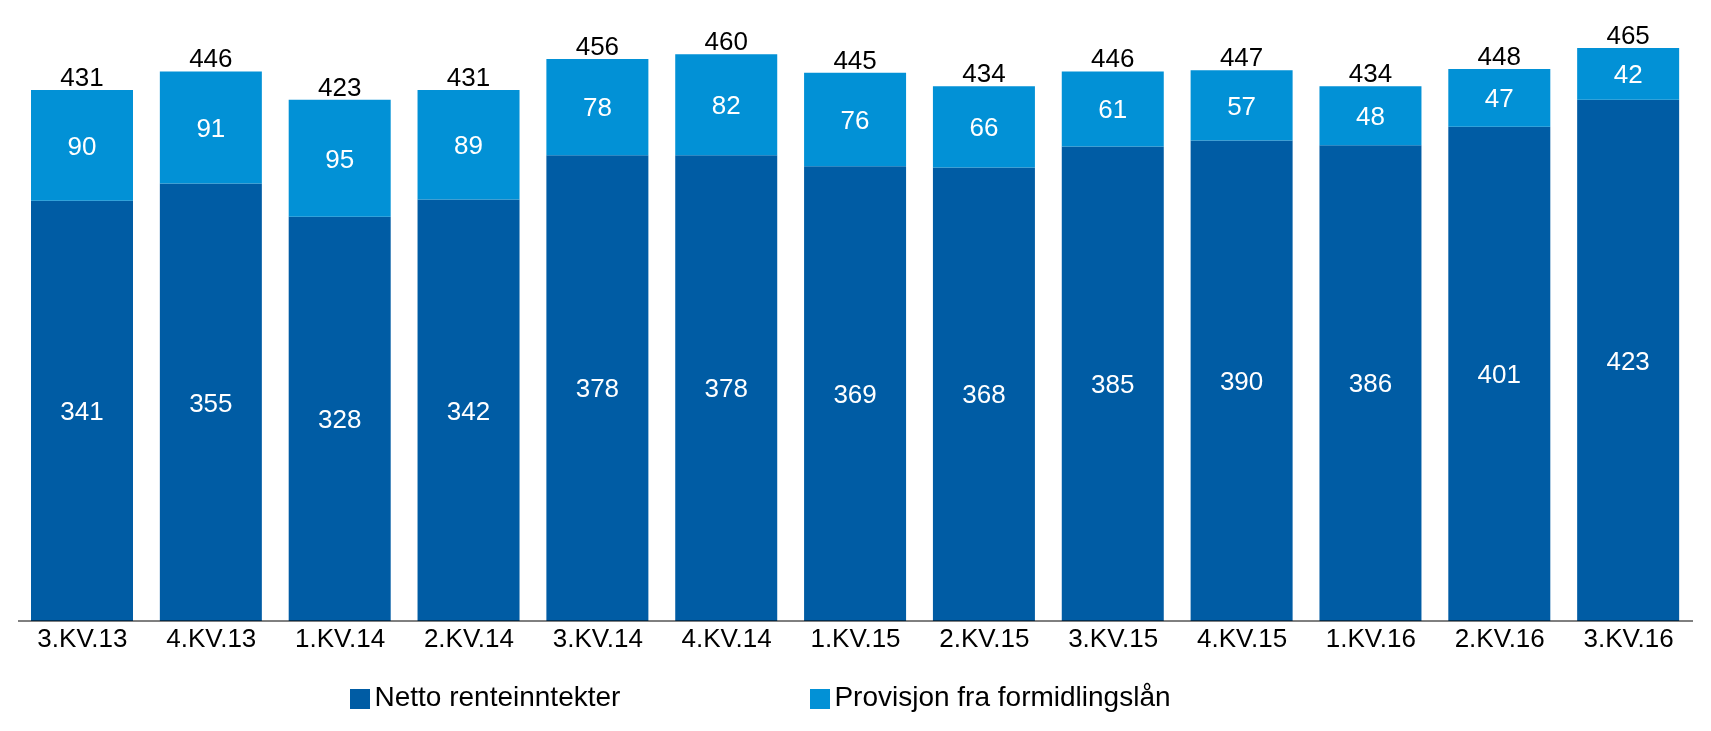  Describe the element at coordinates (211, 127) in the screenshot. I see `data-label: 91` at that location.